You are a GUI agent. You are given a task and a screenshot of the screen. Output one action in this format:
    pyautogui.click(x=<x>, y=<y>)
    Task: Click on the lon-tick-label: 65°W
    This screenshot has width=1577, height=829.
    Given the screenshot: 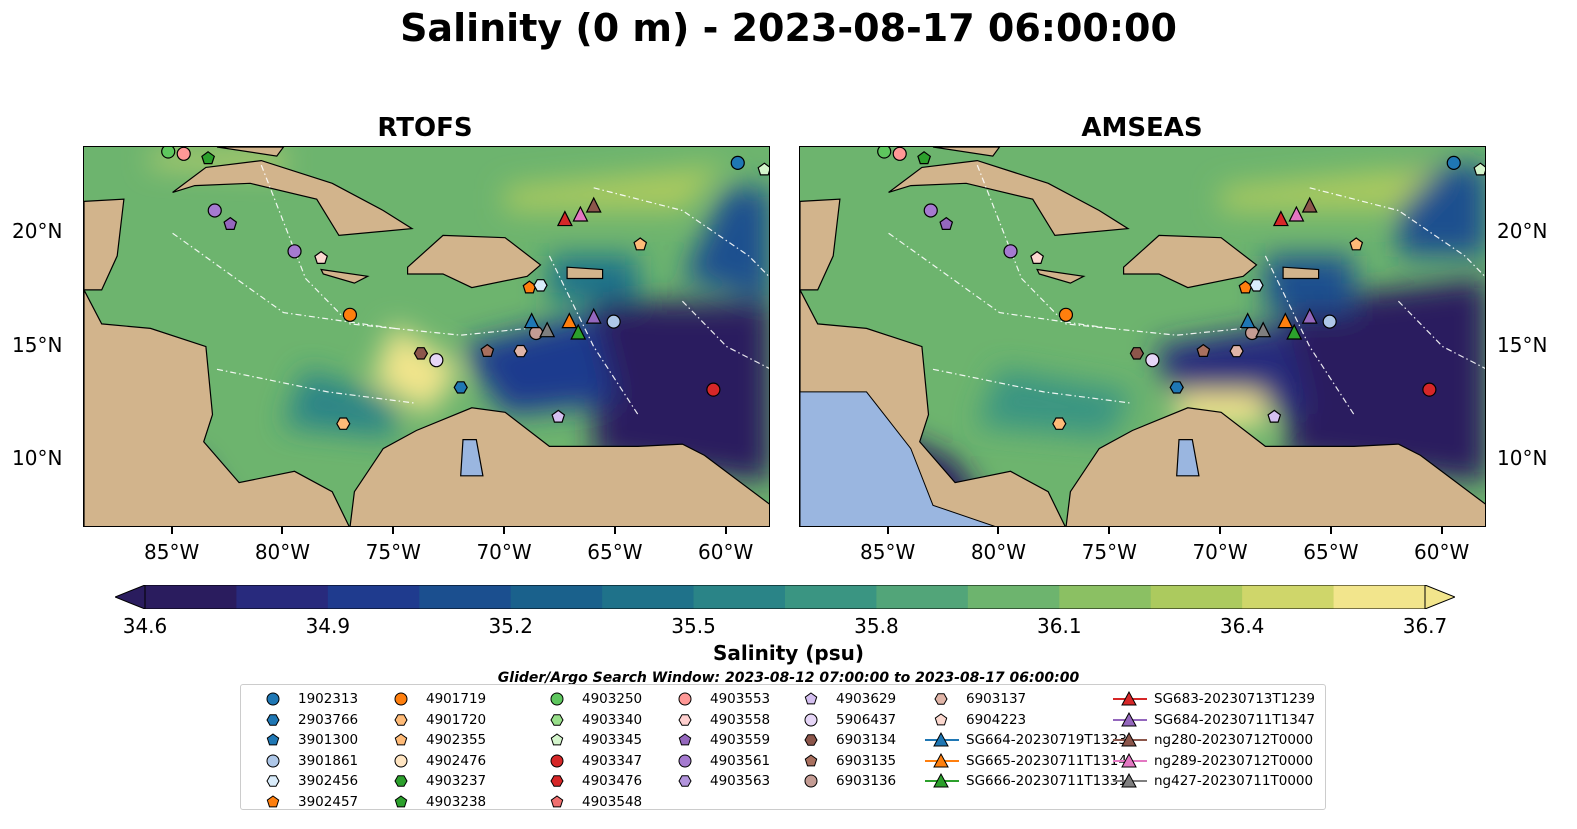 What is the action you would take?
    pyautogui.click(x=1331, y=552)
    